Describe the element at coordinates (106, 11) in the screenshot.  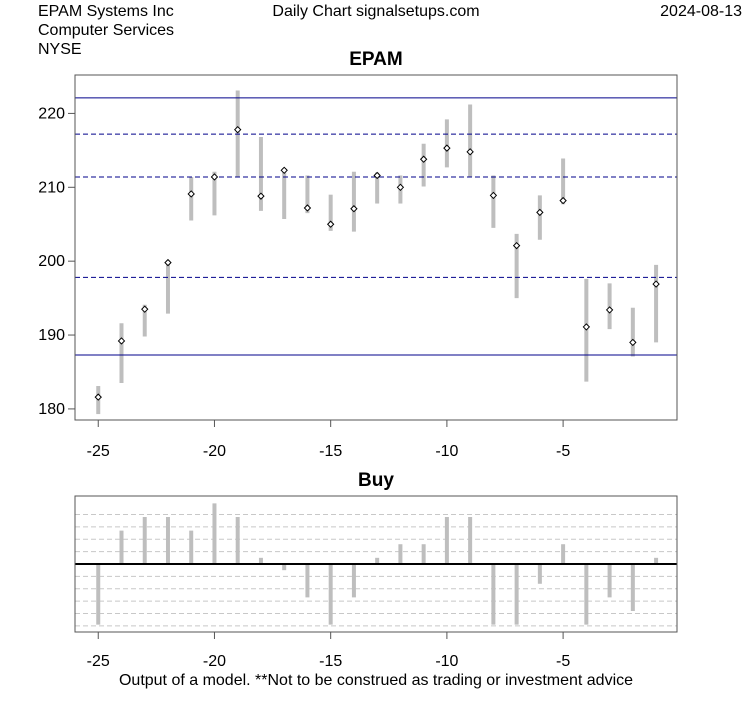
I see `company-name: EPAM Systems Inc` at that location.